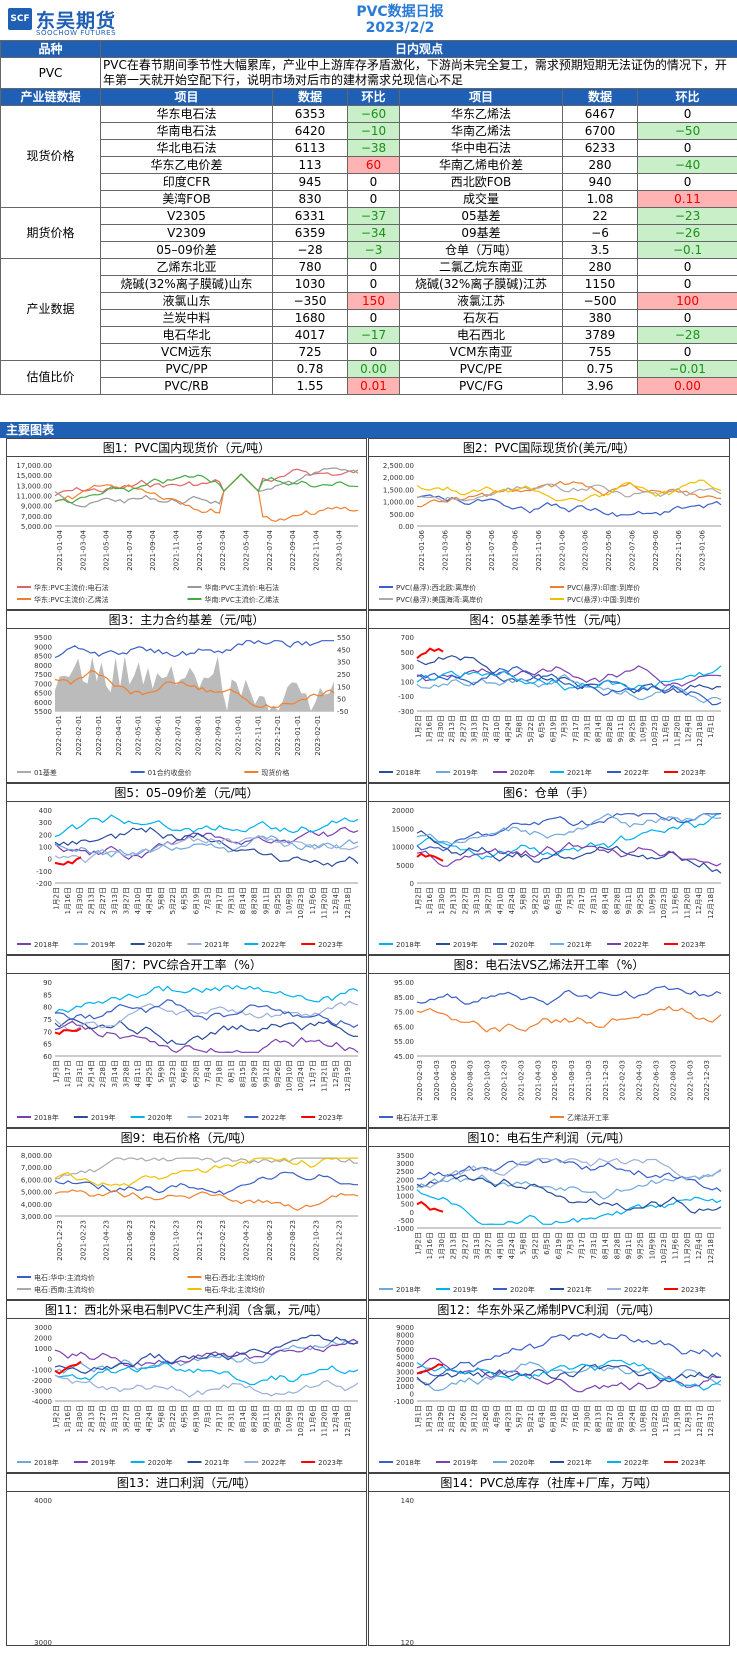 This screenshot has height=1680, width=737. What do you see at coordinates (403, 811) in the screenshot?
I see `y-tick-label: 20000` at bounding box center [403, 811].